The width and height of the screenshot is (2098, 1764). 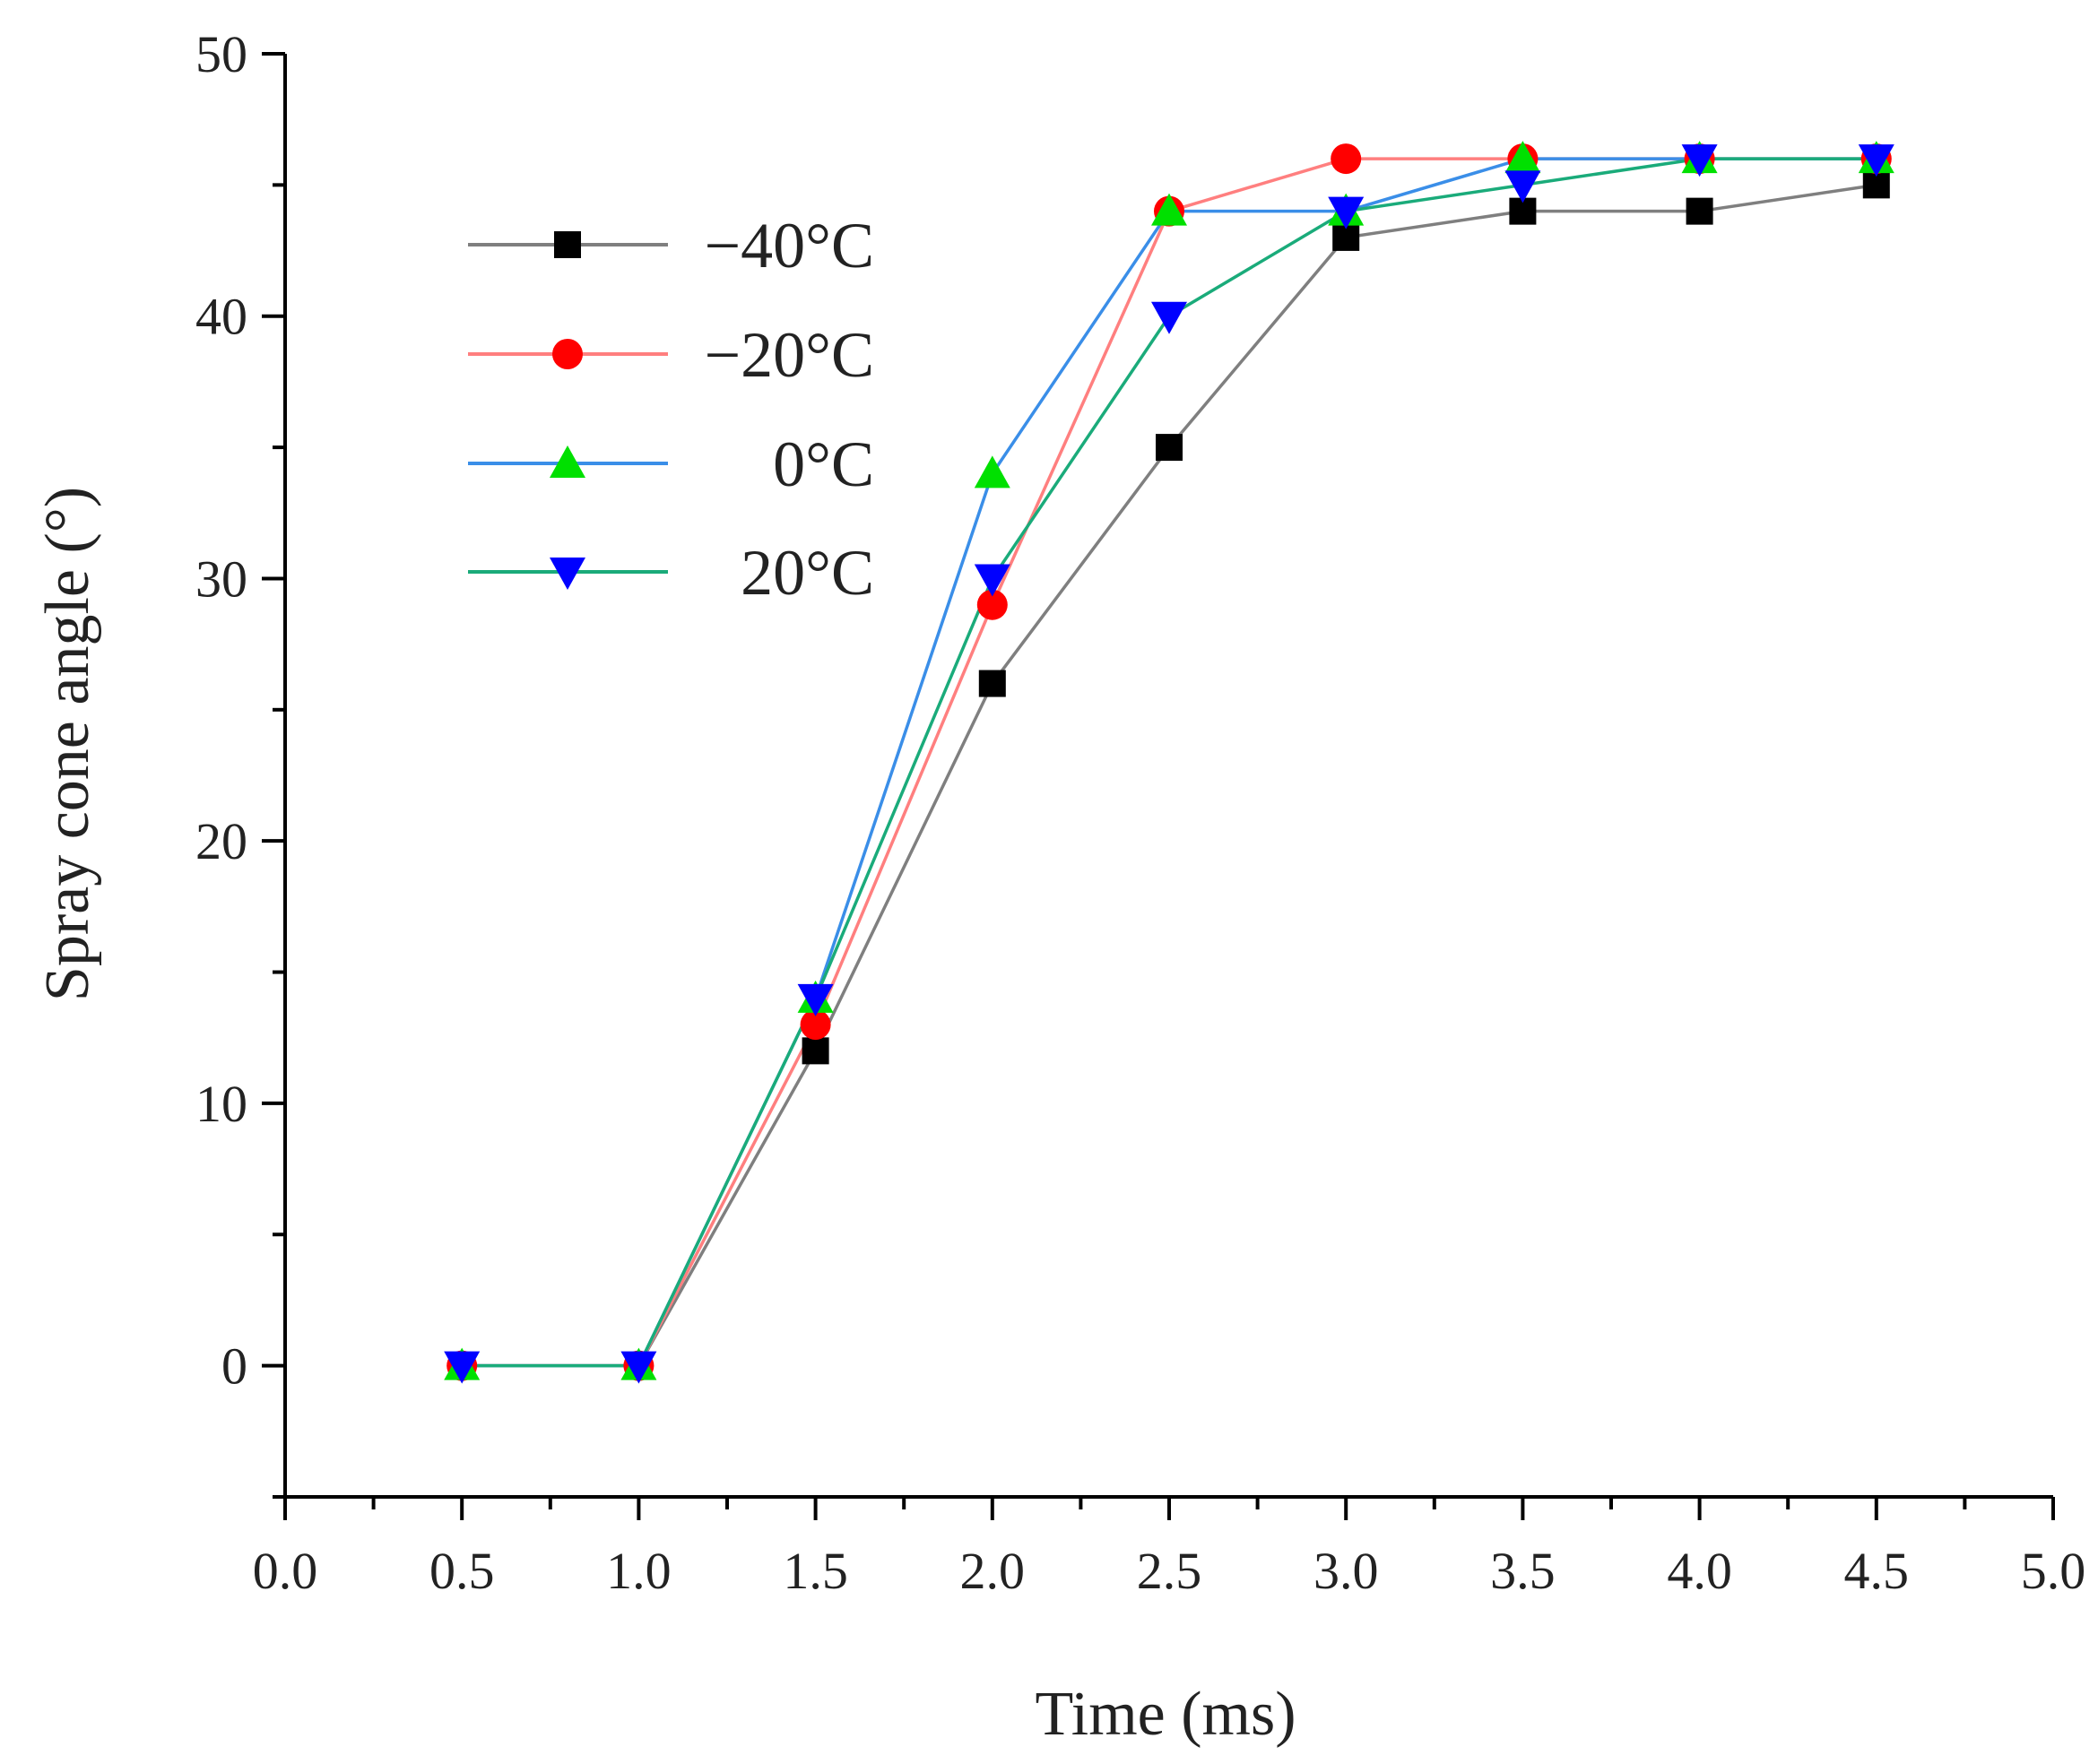 I want to click on x-tick-label: 4.0, so click(x=1700, y=1571).